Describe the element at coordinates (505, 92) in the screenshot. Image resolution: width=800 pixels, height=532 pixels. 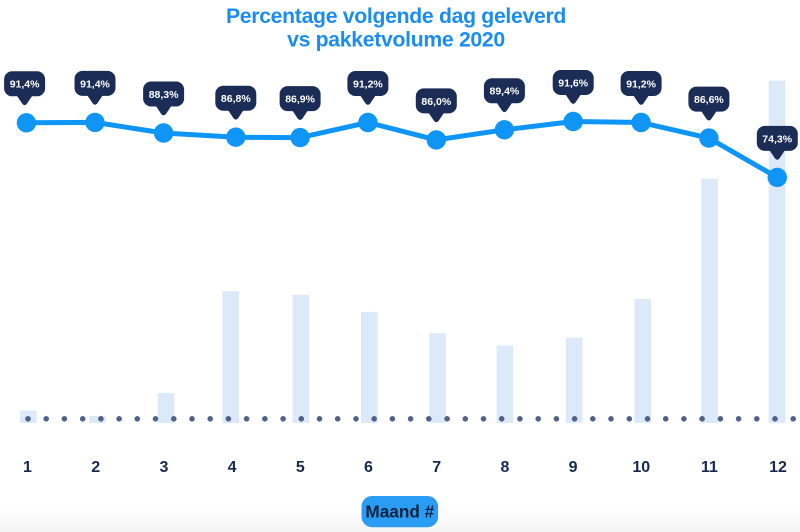
I see `svg-text: 89,4%` at that location.